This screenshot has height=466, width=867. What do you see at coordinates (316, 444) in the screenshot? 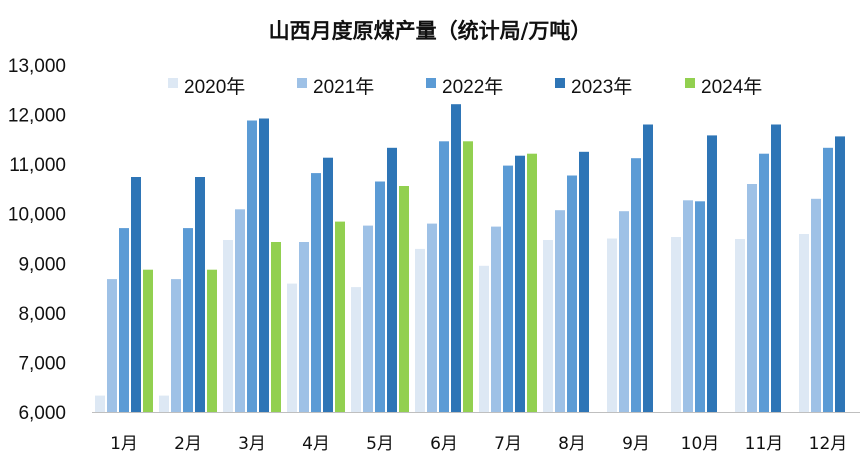
I see `x-tick-label: 4月` at bounding box center [316, 444].